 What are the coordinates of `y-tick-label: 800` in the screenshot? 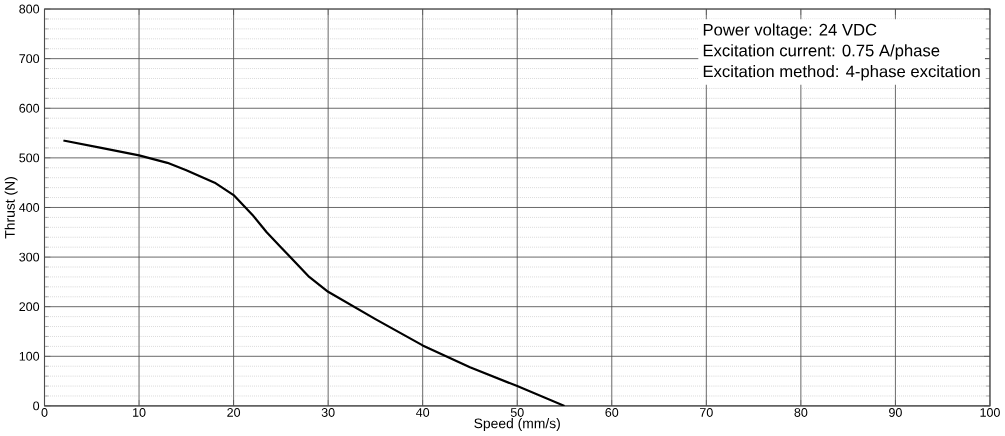 It's located at (29, 9).